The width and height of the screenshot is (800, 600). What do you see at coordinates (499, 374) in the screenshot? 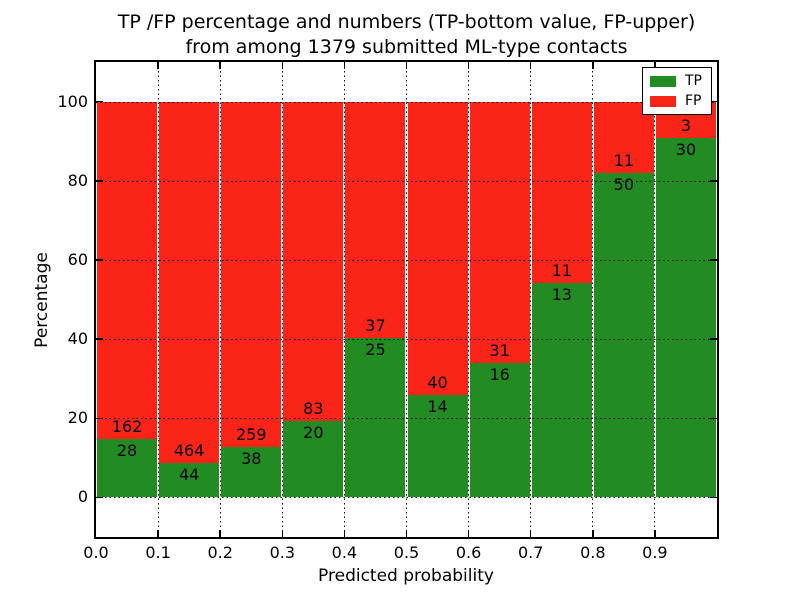
I see `tp-count-label: 16` at bounding box center [499, 374].